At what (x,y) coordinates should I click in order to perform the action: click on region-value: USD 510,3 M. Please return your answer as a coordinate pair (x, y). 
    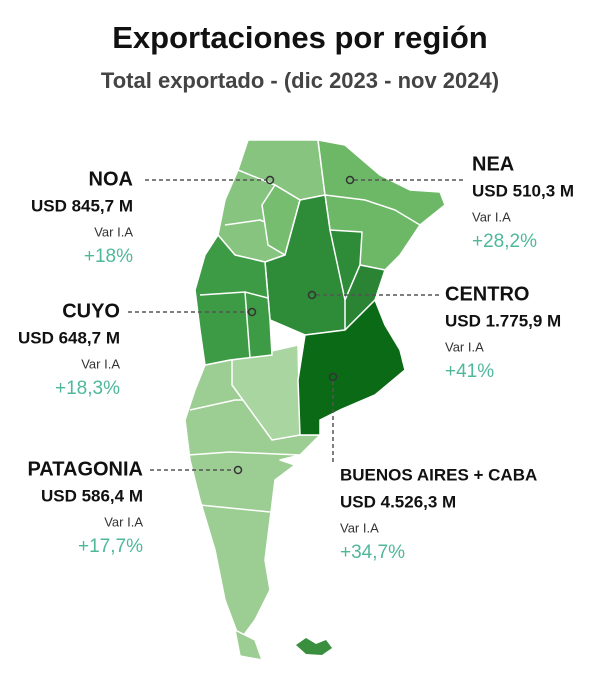
    Looking at the image, I should click on (523, 190).